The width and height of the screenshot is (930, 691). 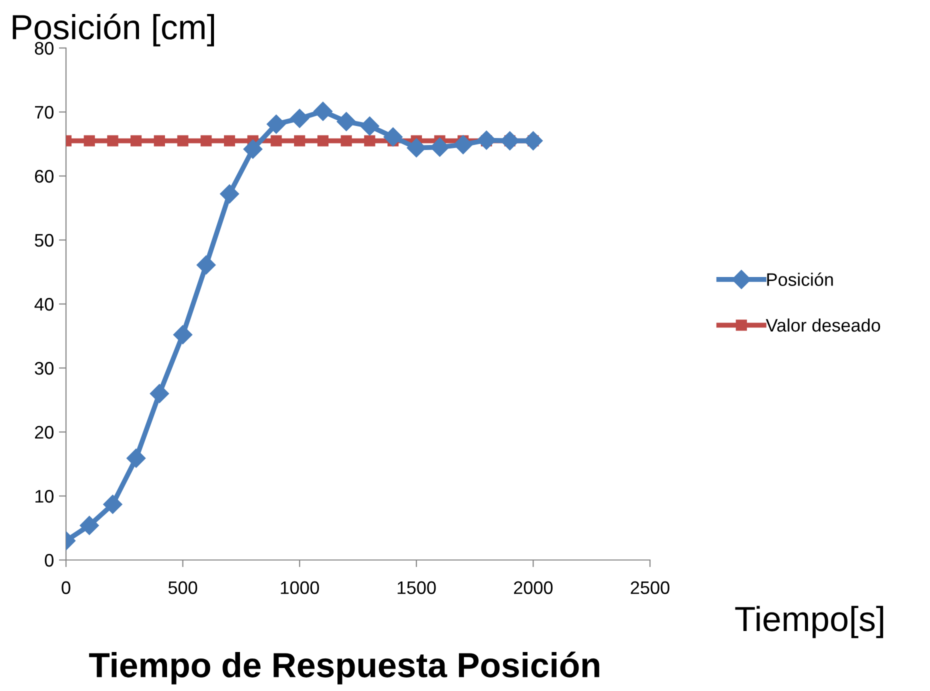 What do you see at coordinates (44, 368) in the screenshot?
I see `y-tick-label: 30` at bounding box center [44, 368].